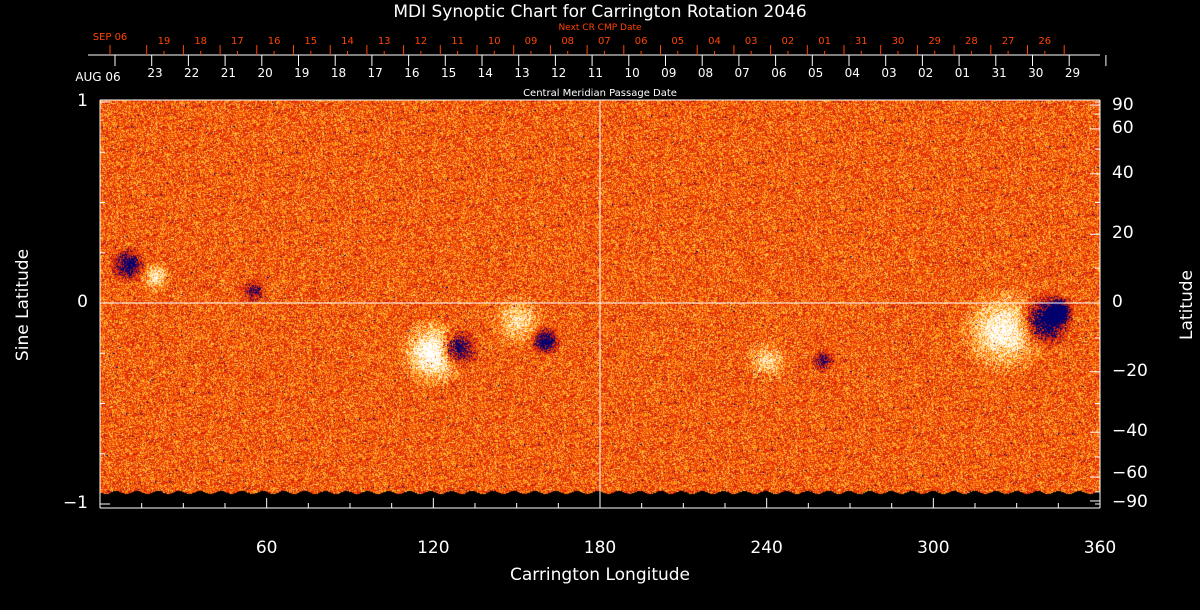 The height and width of the screenshot is (610, 1200). Describe the element at coordinates (1130, 502) in the screenshot. I see `lat-tick-label: −90` at that location.